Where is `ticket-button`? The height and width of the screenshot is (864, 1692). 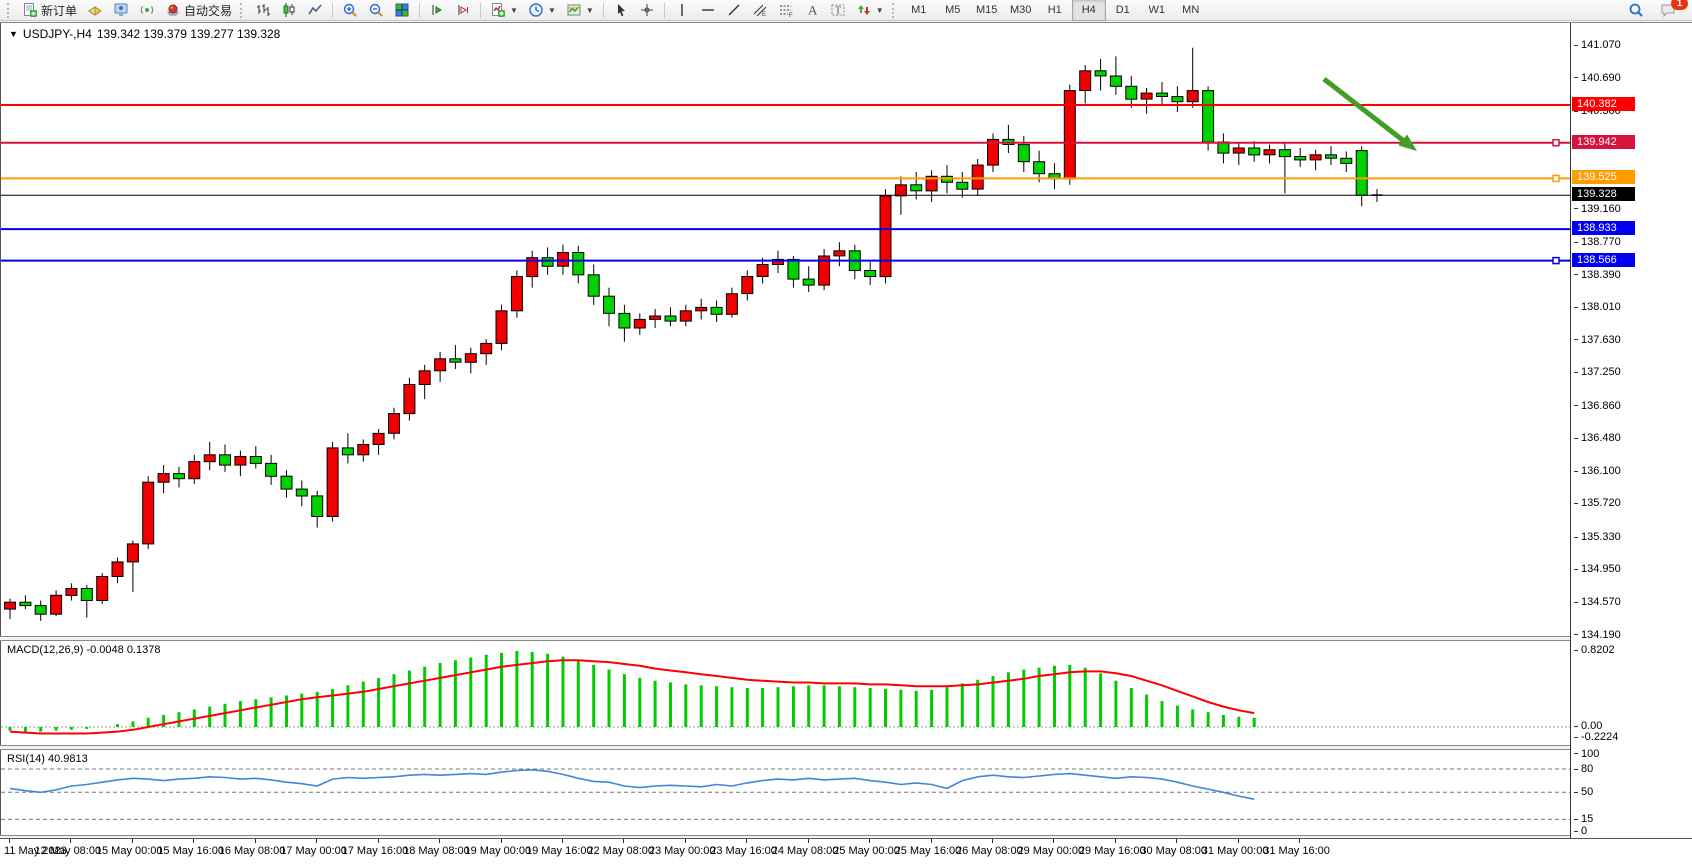
ticket-button is located at coordinates (95, 10).